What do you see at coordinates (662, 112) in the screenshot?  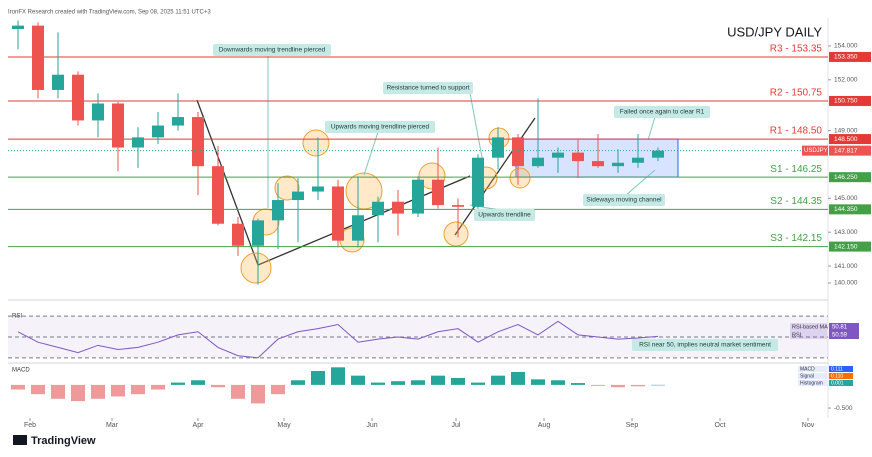 I see `annotation: Failed once again to clear R1` at bounding box center [662, 112].